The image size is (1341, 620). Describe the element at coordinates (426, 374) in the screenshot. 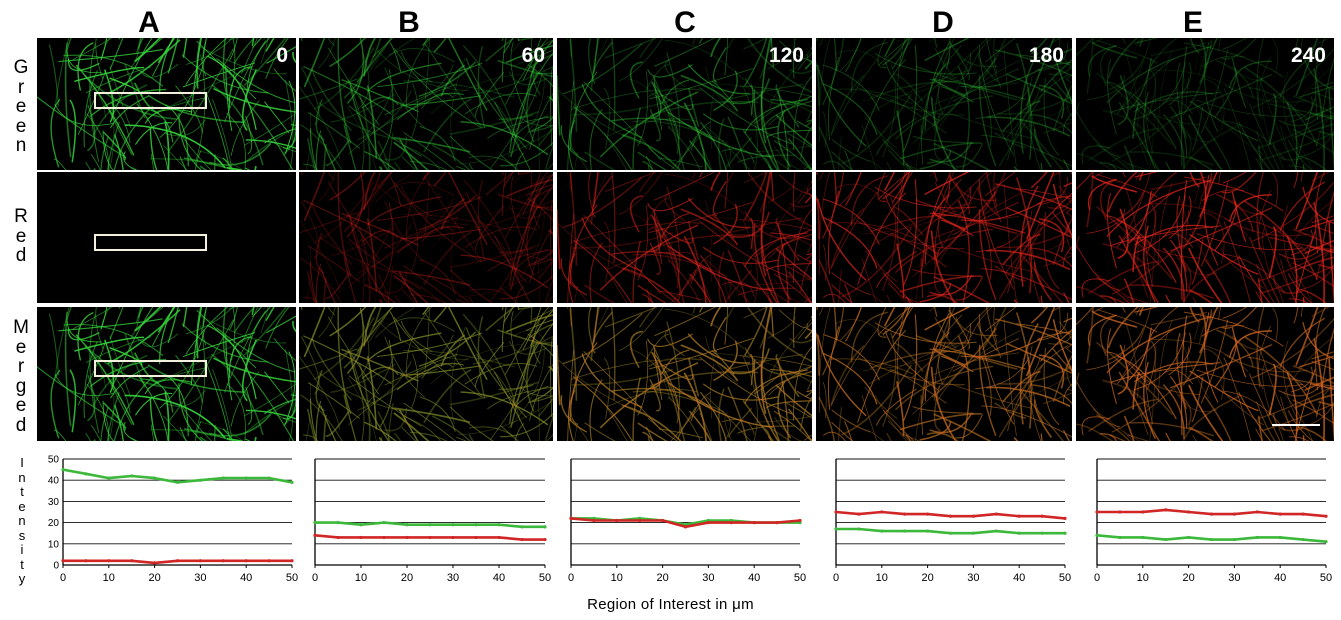

I see `micrograph-merged-b` at that location.